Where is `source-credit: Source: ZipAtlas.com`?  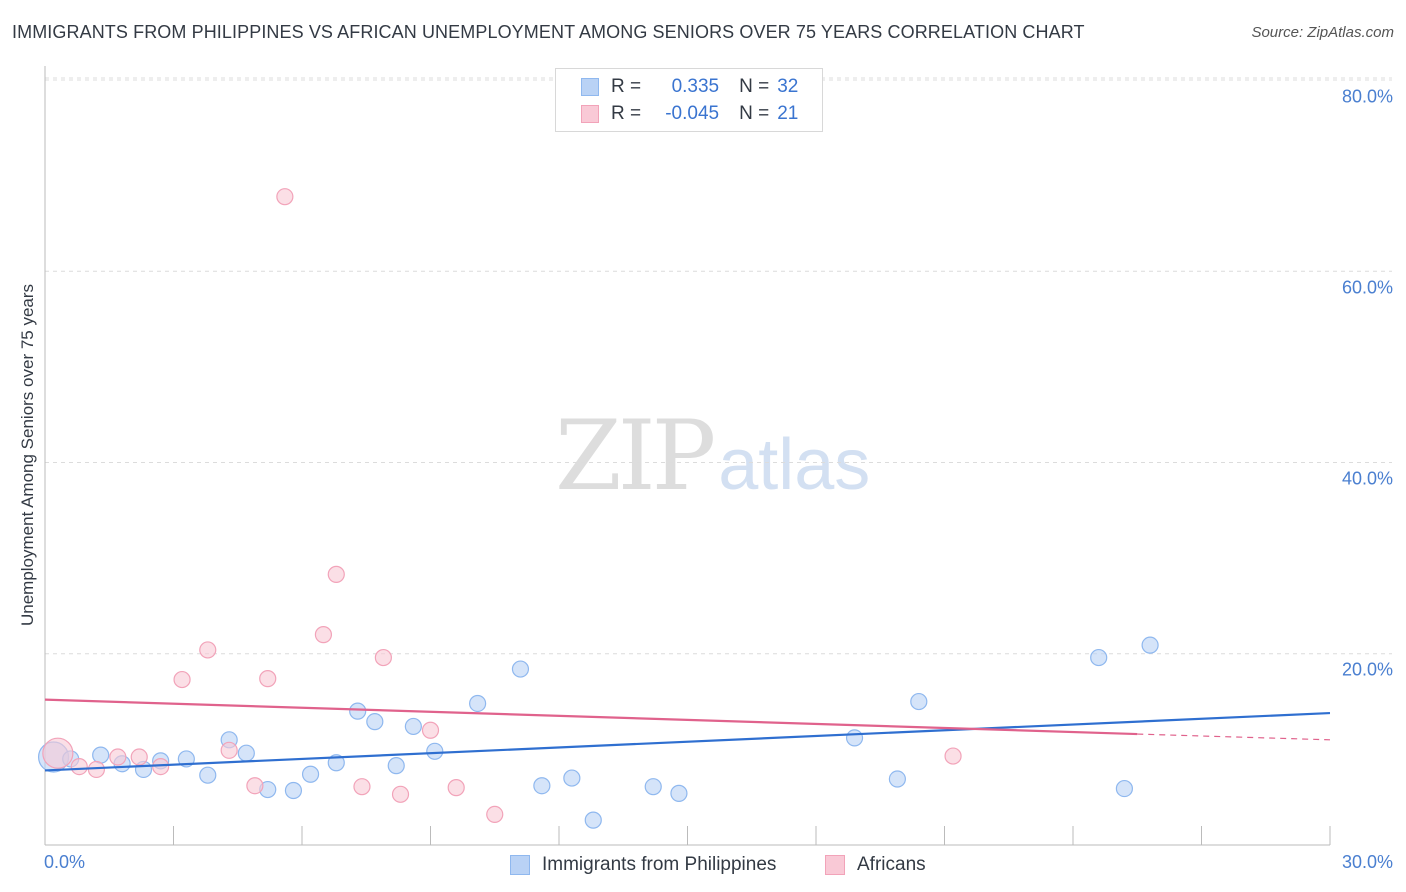
source-credit: Source: ZipAtlas.com is located at coordinates (1322, 32).